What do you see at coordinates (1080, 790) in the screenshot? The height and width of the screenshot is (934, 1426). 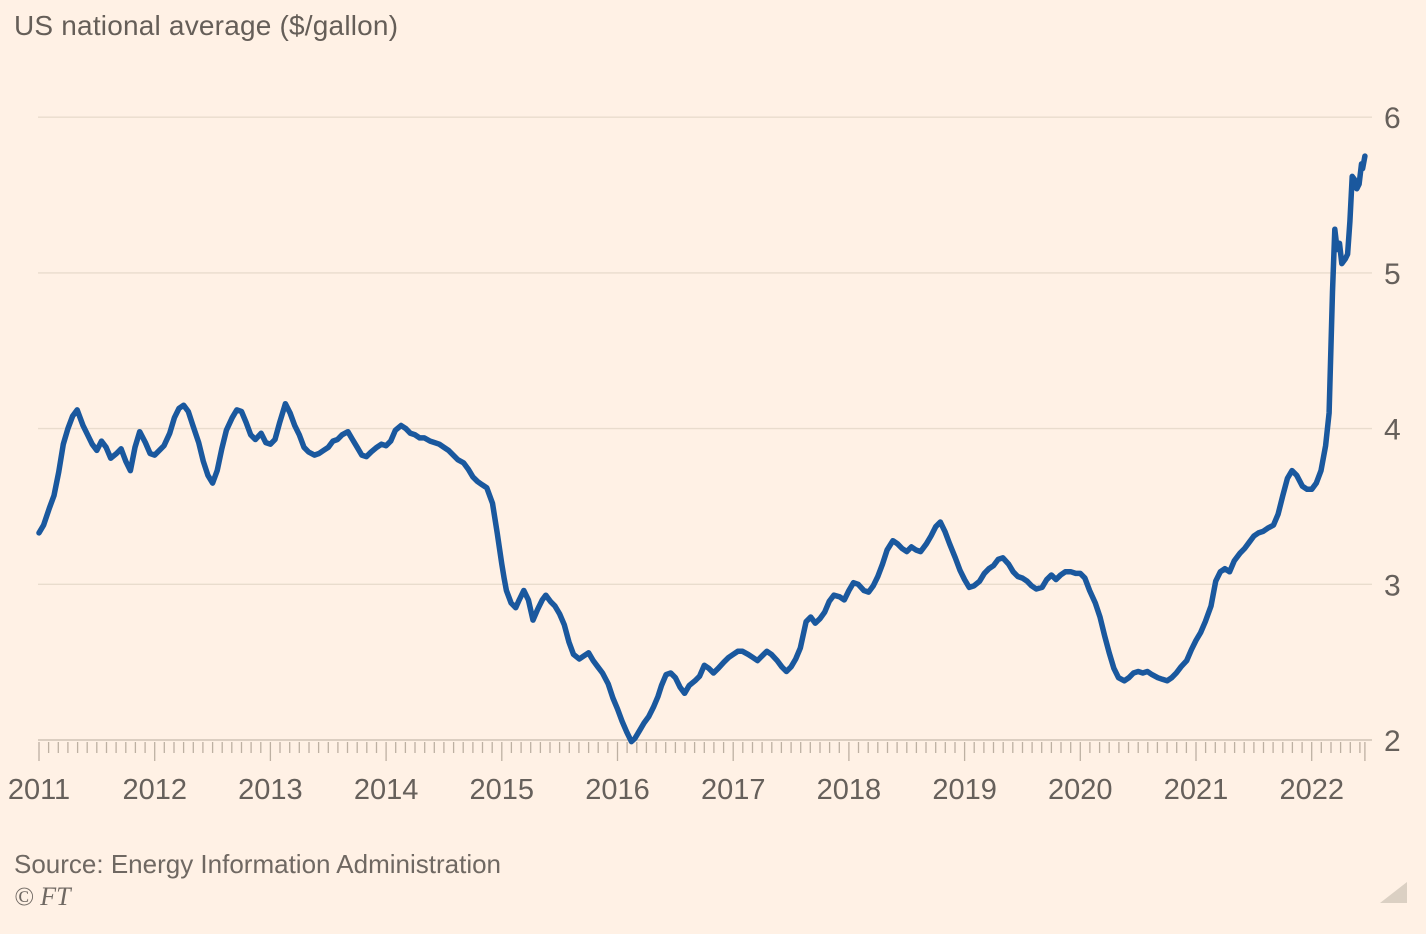 I see `x-tick-label: 2020` at bounding box center [1080, 790].